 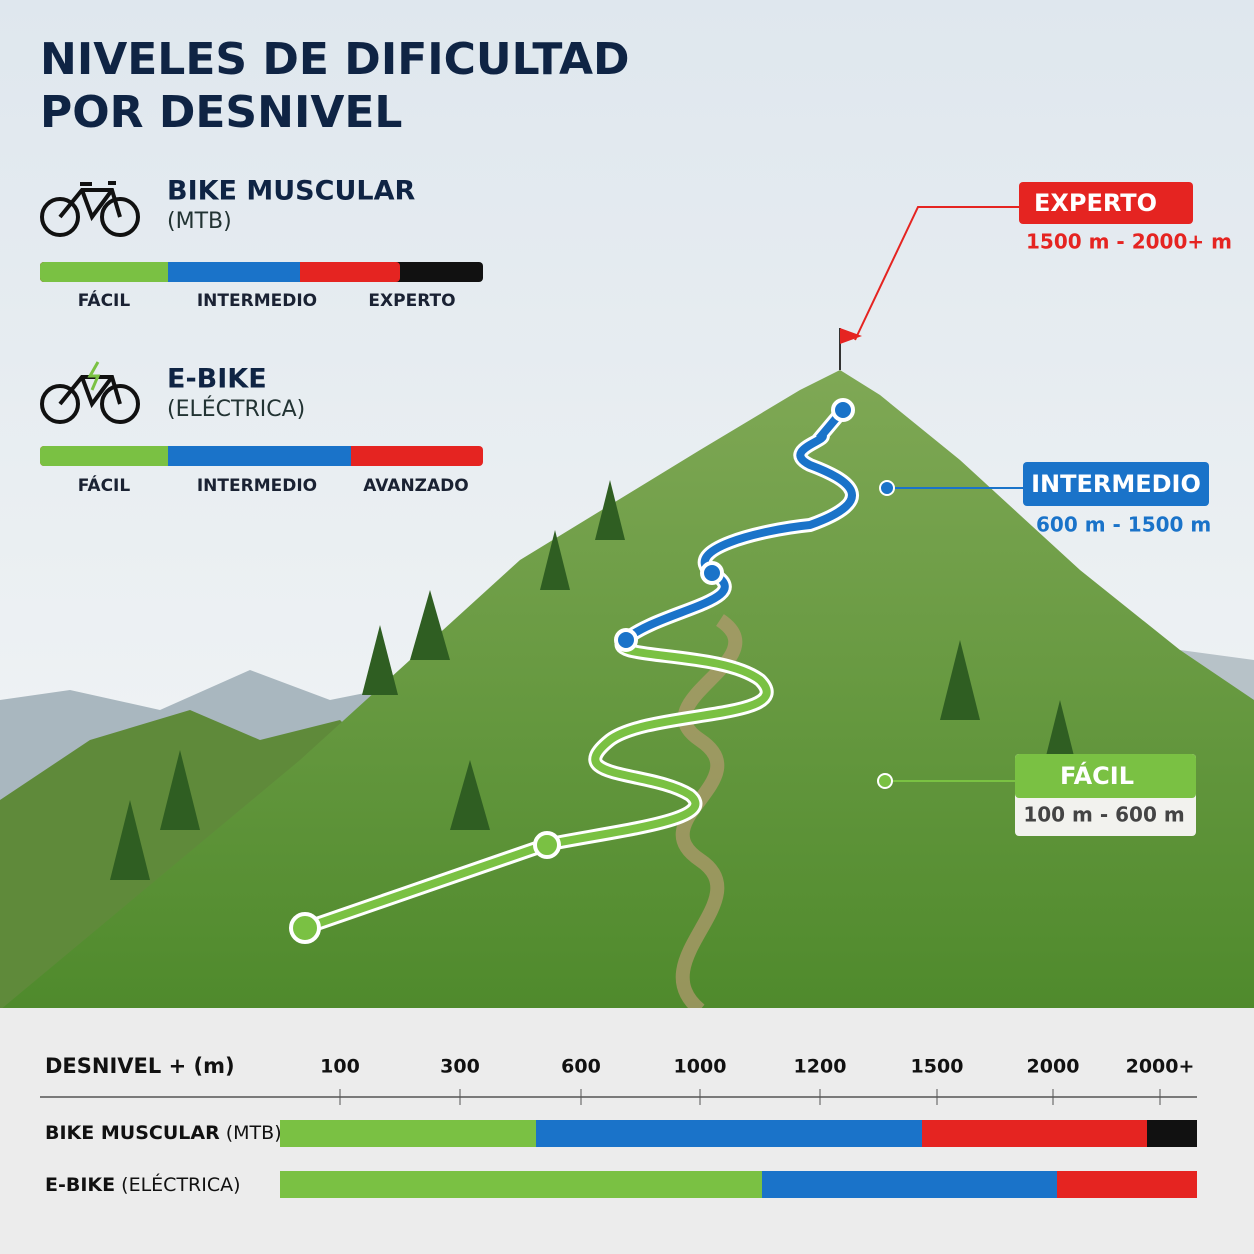 I want to click on bike-icon, so click(x=90, y=209).